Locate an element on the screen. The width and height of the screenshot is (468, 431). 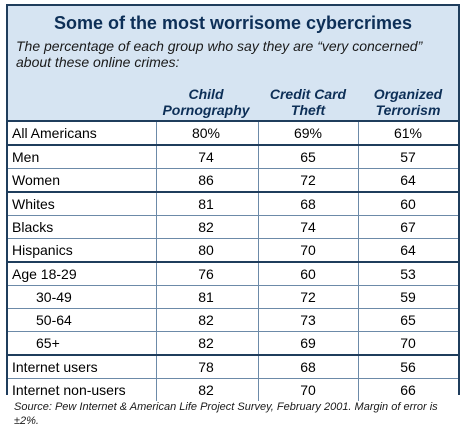
table-row: 65+ 82 69 70 is located at coordinates (233, 342).